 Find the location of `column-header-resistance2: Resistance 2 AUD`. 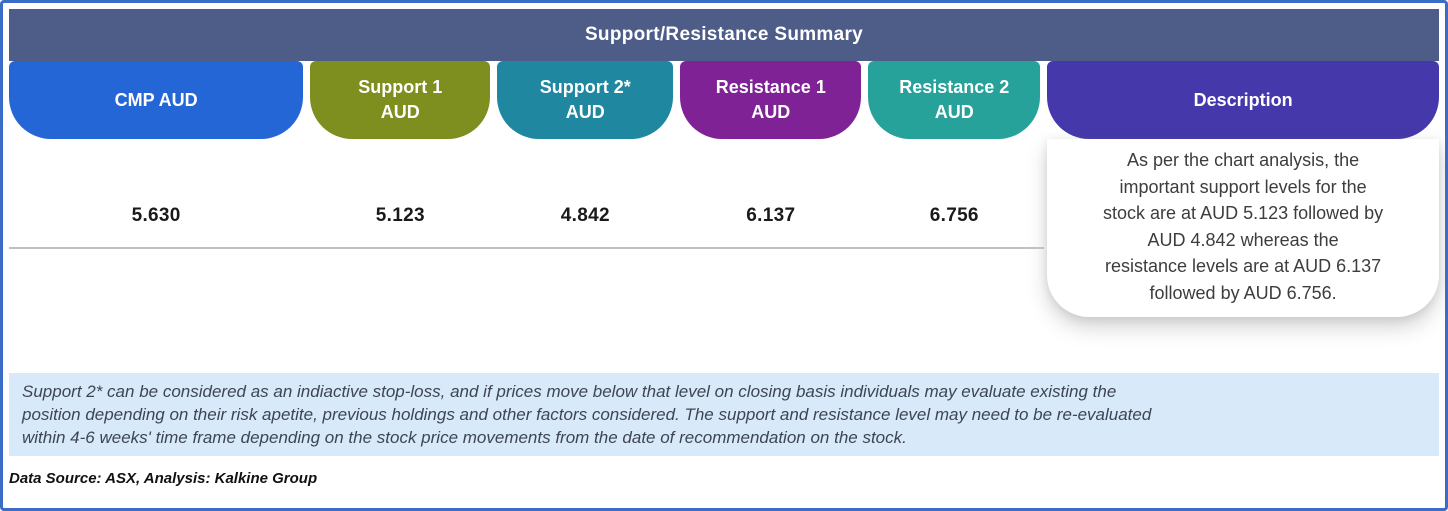

column-header-resistance2: Resistance 2 AUD is located at coordinates (954, 100).